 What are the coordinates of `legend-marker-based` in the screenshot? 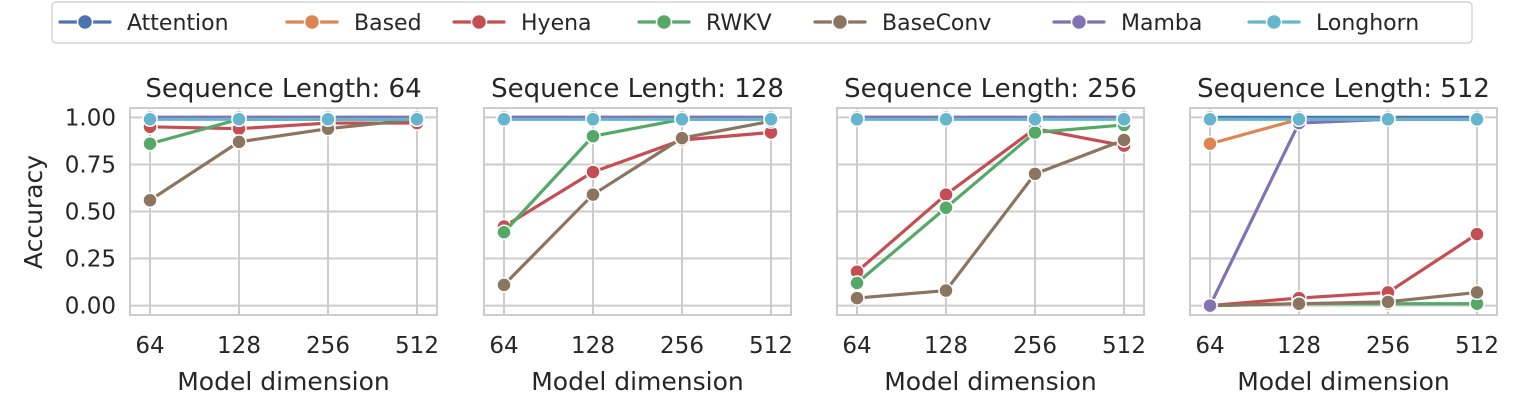 It's located at (312, 22).